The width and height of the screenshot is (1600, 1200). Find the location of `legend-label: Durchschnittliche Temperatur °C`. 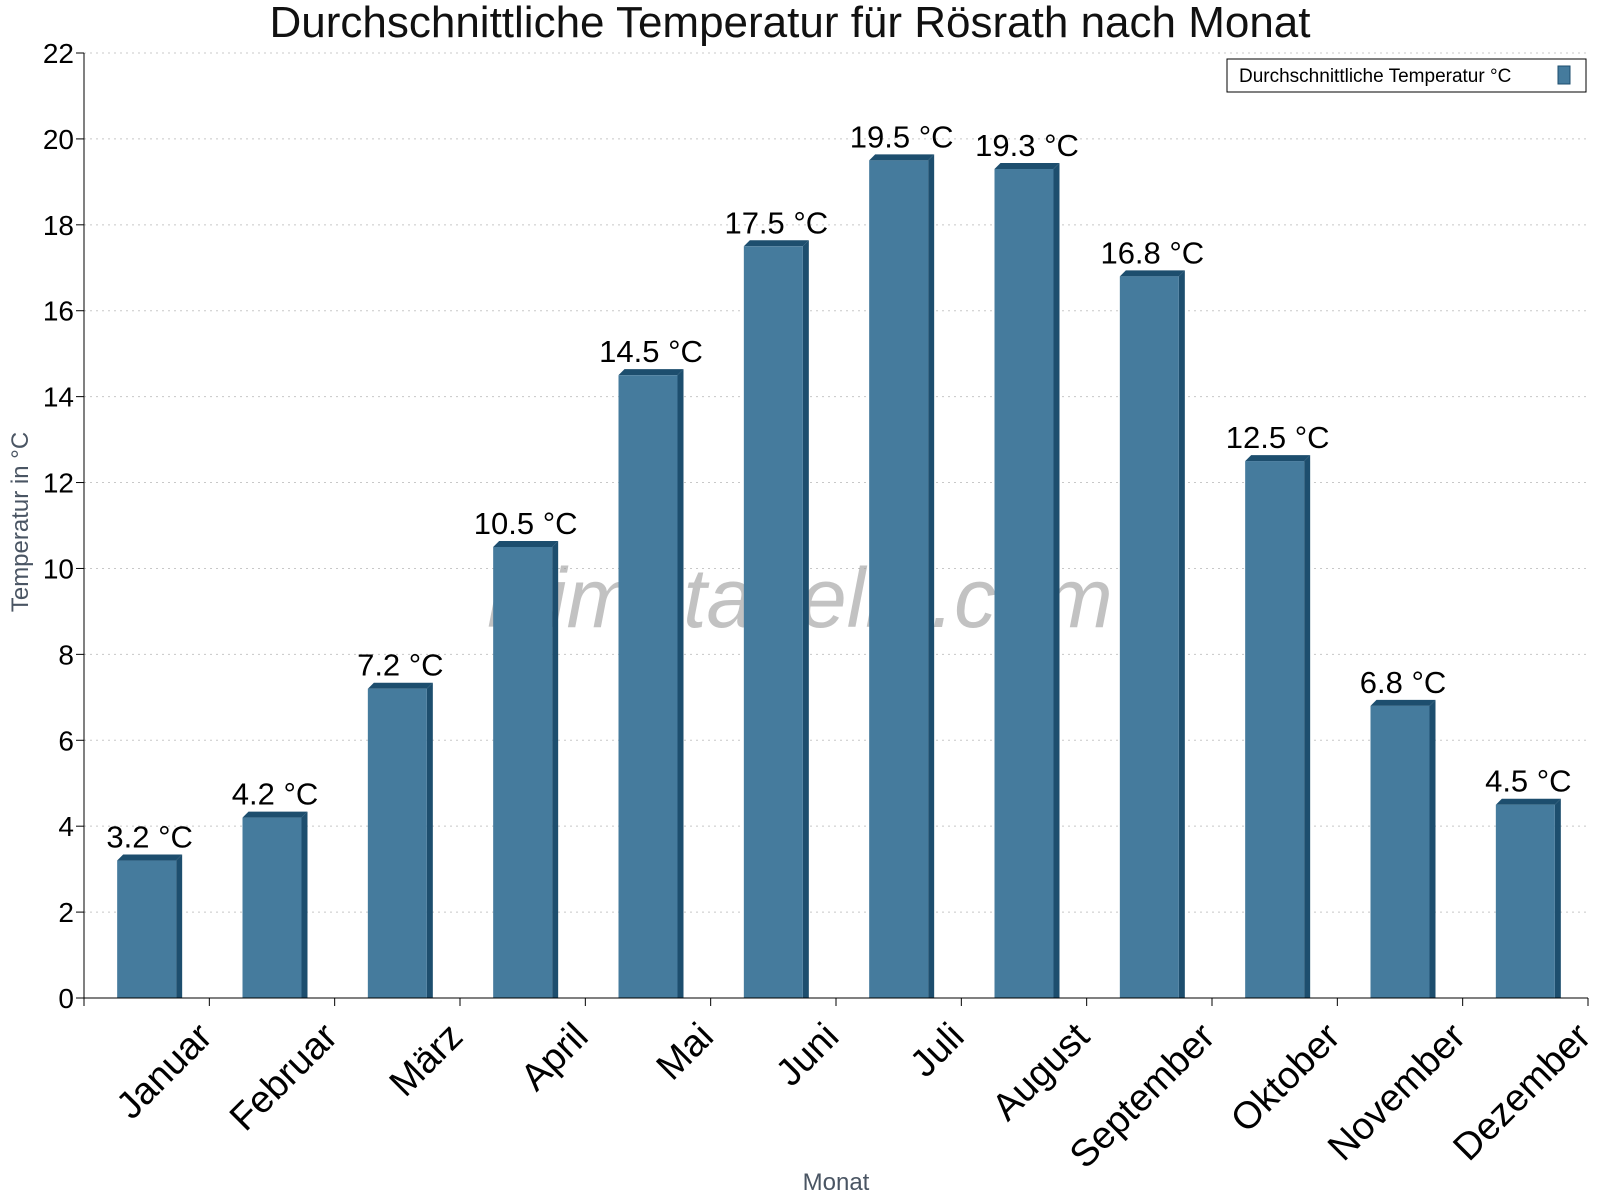

legend-label: Durchschnittliche Temperatur °C is located at coordinates (1375, 76).